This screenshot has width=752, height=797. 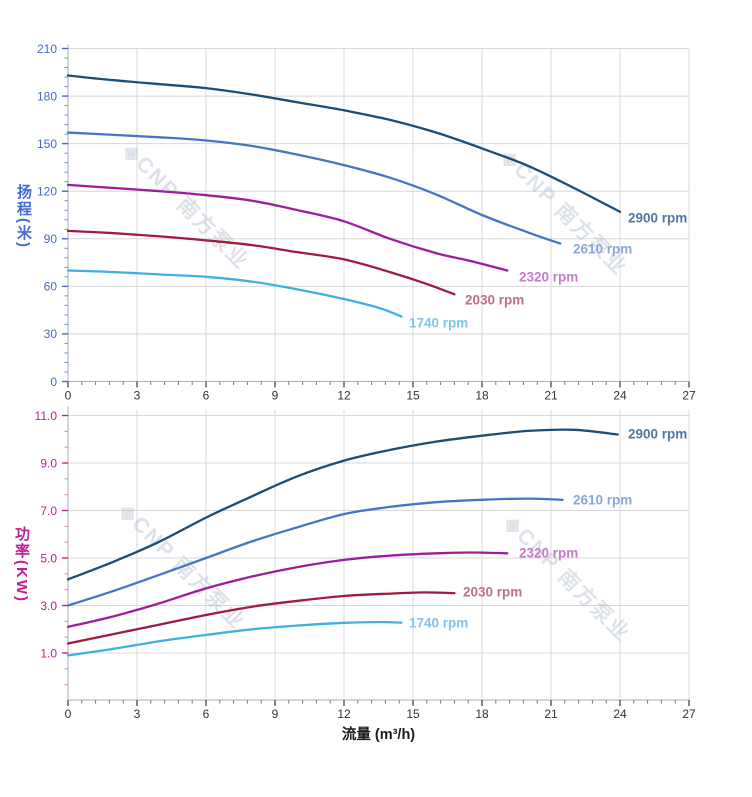 I want to click on y-tick-label: 11.0, so click(x=46, y=416).